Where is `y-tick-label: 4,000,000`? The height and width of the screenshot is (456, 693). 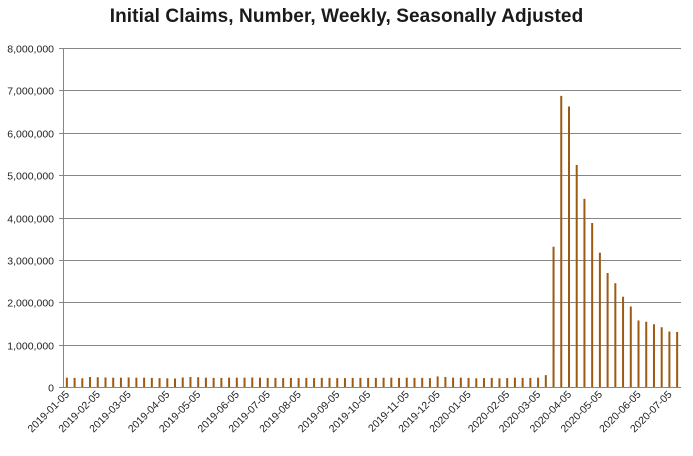
y-tick-label: 4,000,000 is located at coordinates (30, 220).